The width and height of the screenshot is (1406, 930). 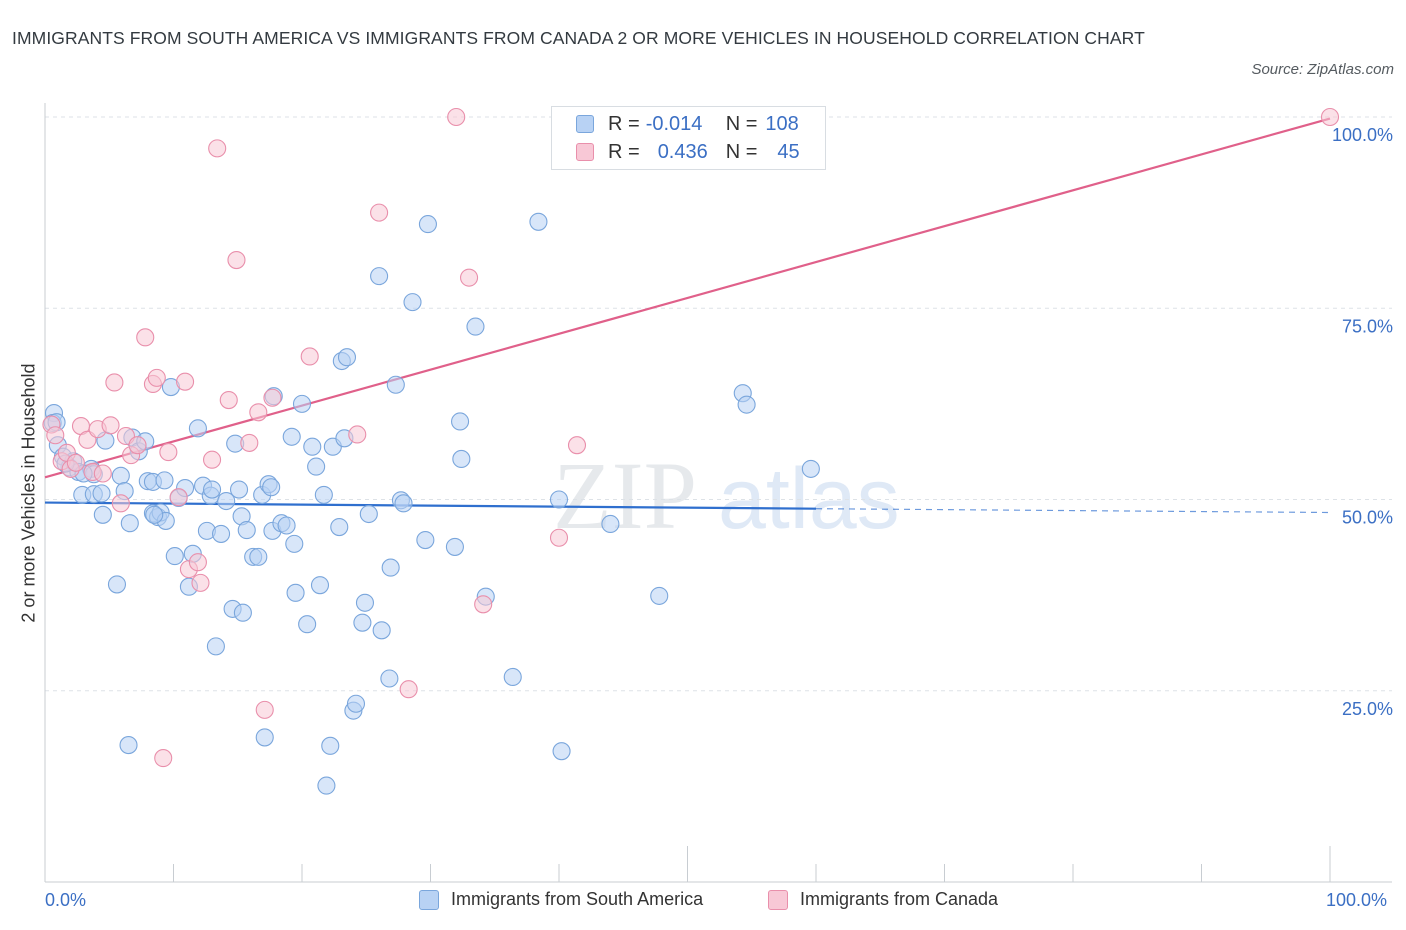 I want to click on series-label-south-america: Immigrants from South America, so click(x=577, y=899).